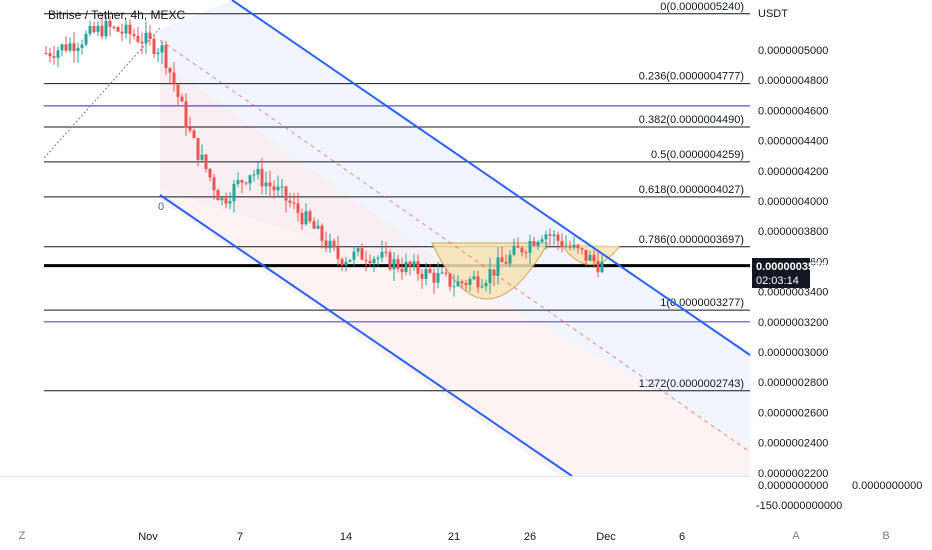 The width and height of the screenshot is (932, 550). Describe the element at coordinates (375, 476) in the screenshot. I see `pane-separator` at that location.